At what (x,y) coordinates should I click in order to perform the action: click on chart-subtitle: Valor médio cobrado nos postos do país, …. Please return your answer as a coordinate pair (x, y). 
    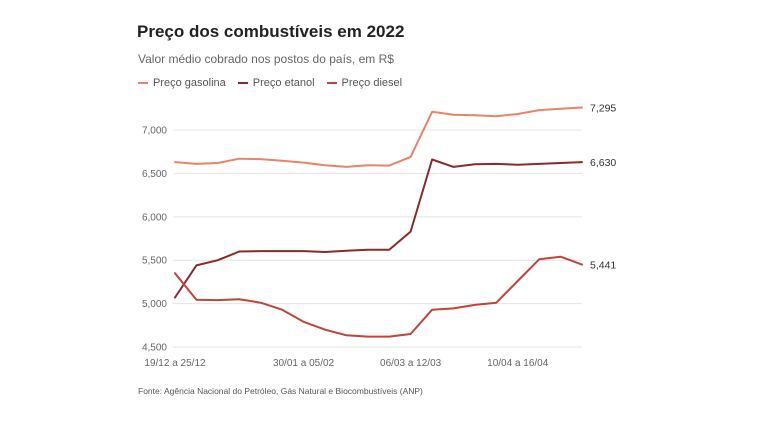
    Looking at the image, I should click on (266, 59).